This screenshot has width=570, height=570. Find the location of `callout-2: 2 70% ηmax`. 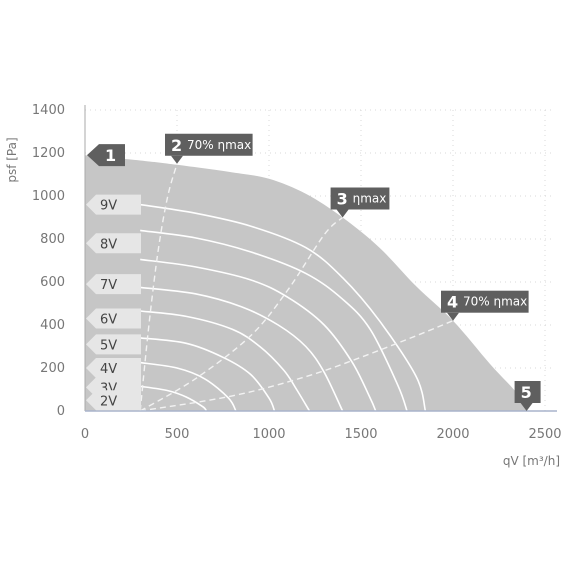

callout-2: 2 70% ηmax is located at coordinates (209, 148).